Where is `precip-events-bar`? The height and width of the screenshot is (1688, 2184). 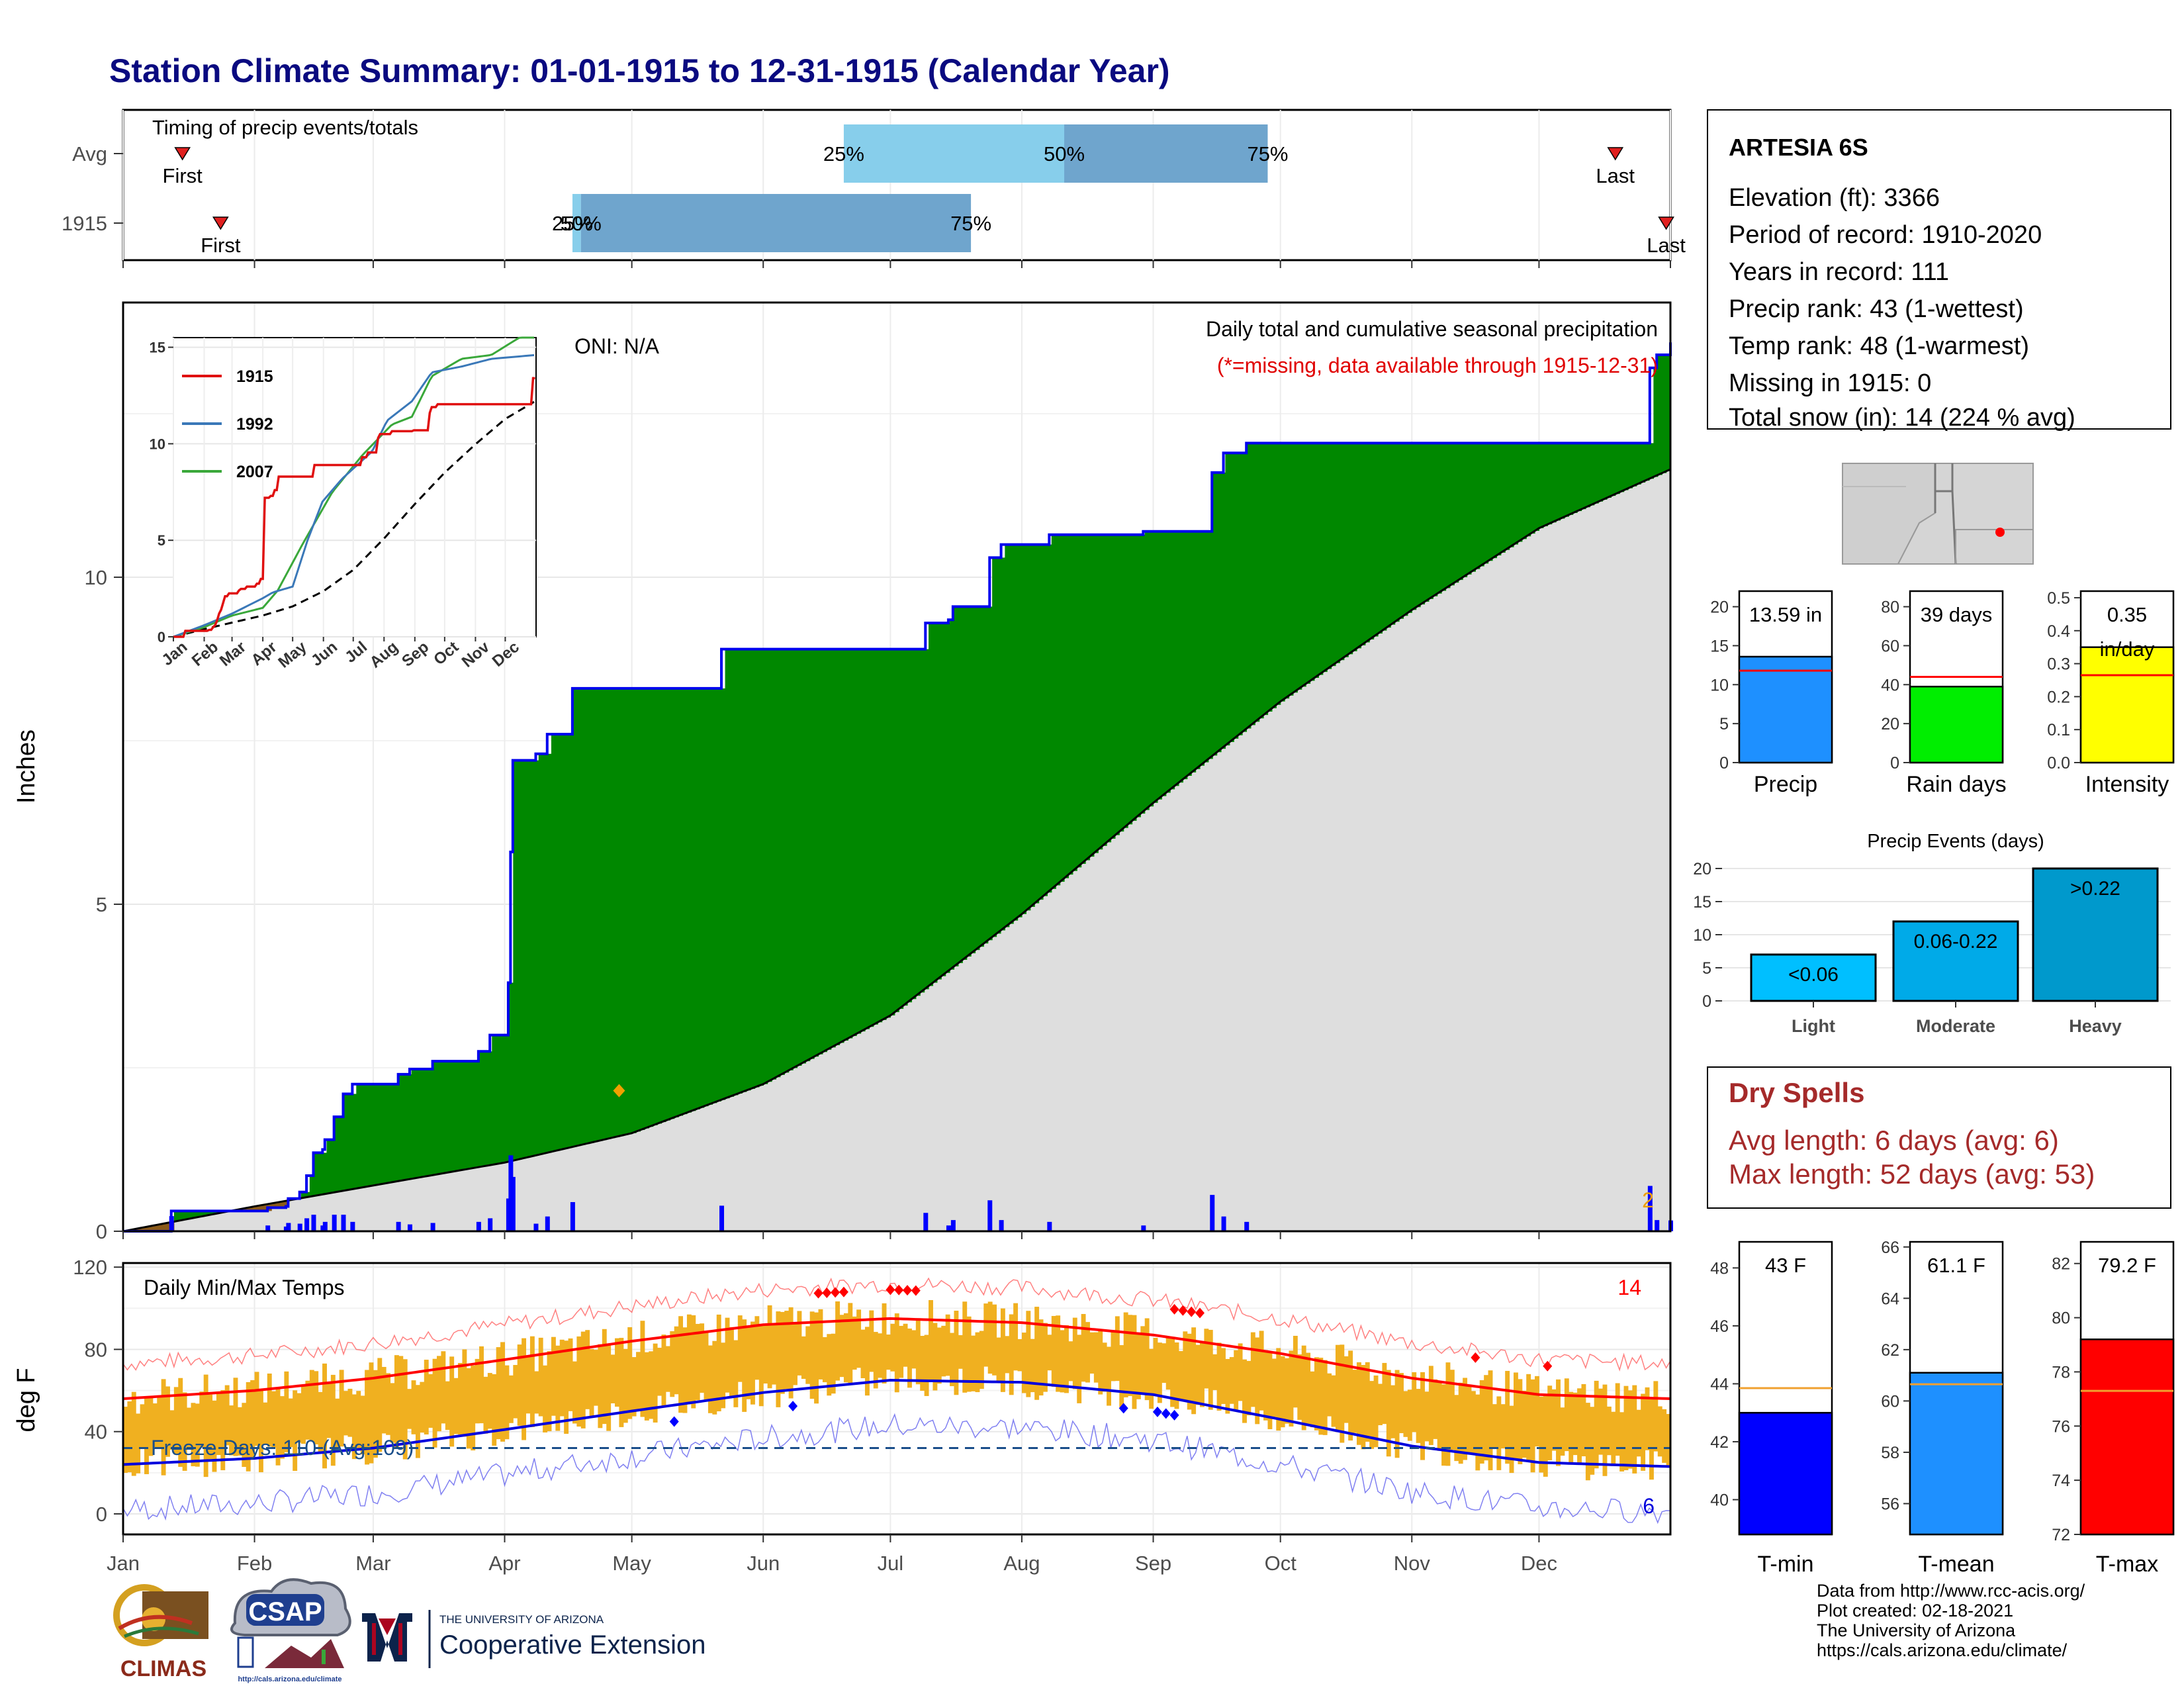
precip-events-bar is located at coordinates (2095, 934).